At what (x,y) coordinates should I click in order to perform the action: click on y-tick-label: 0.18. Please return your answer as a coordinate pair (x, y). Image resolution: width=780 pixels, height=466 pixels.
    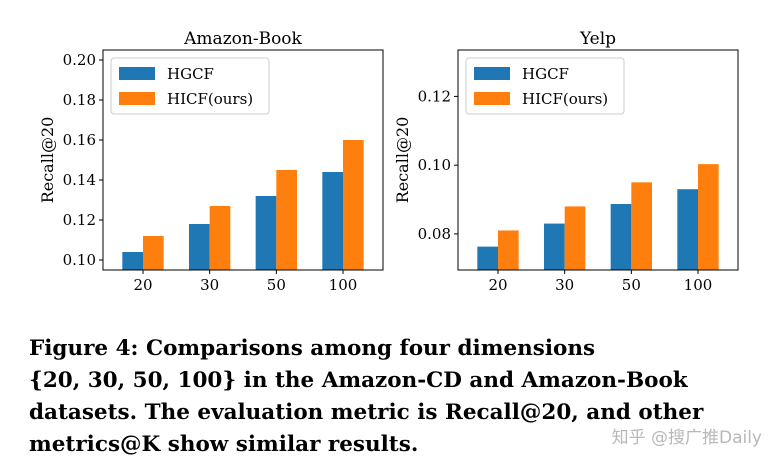
    Looking at the image, I should click on (79, 100).